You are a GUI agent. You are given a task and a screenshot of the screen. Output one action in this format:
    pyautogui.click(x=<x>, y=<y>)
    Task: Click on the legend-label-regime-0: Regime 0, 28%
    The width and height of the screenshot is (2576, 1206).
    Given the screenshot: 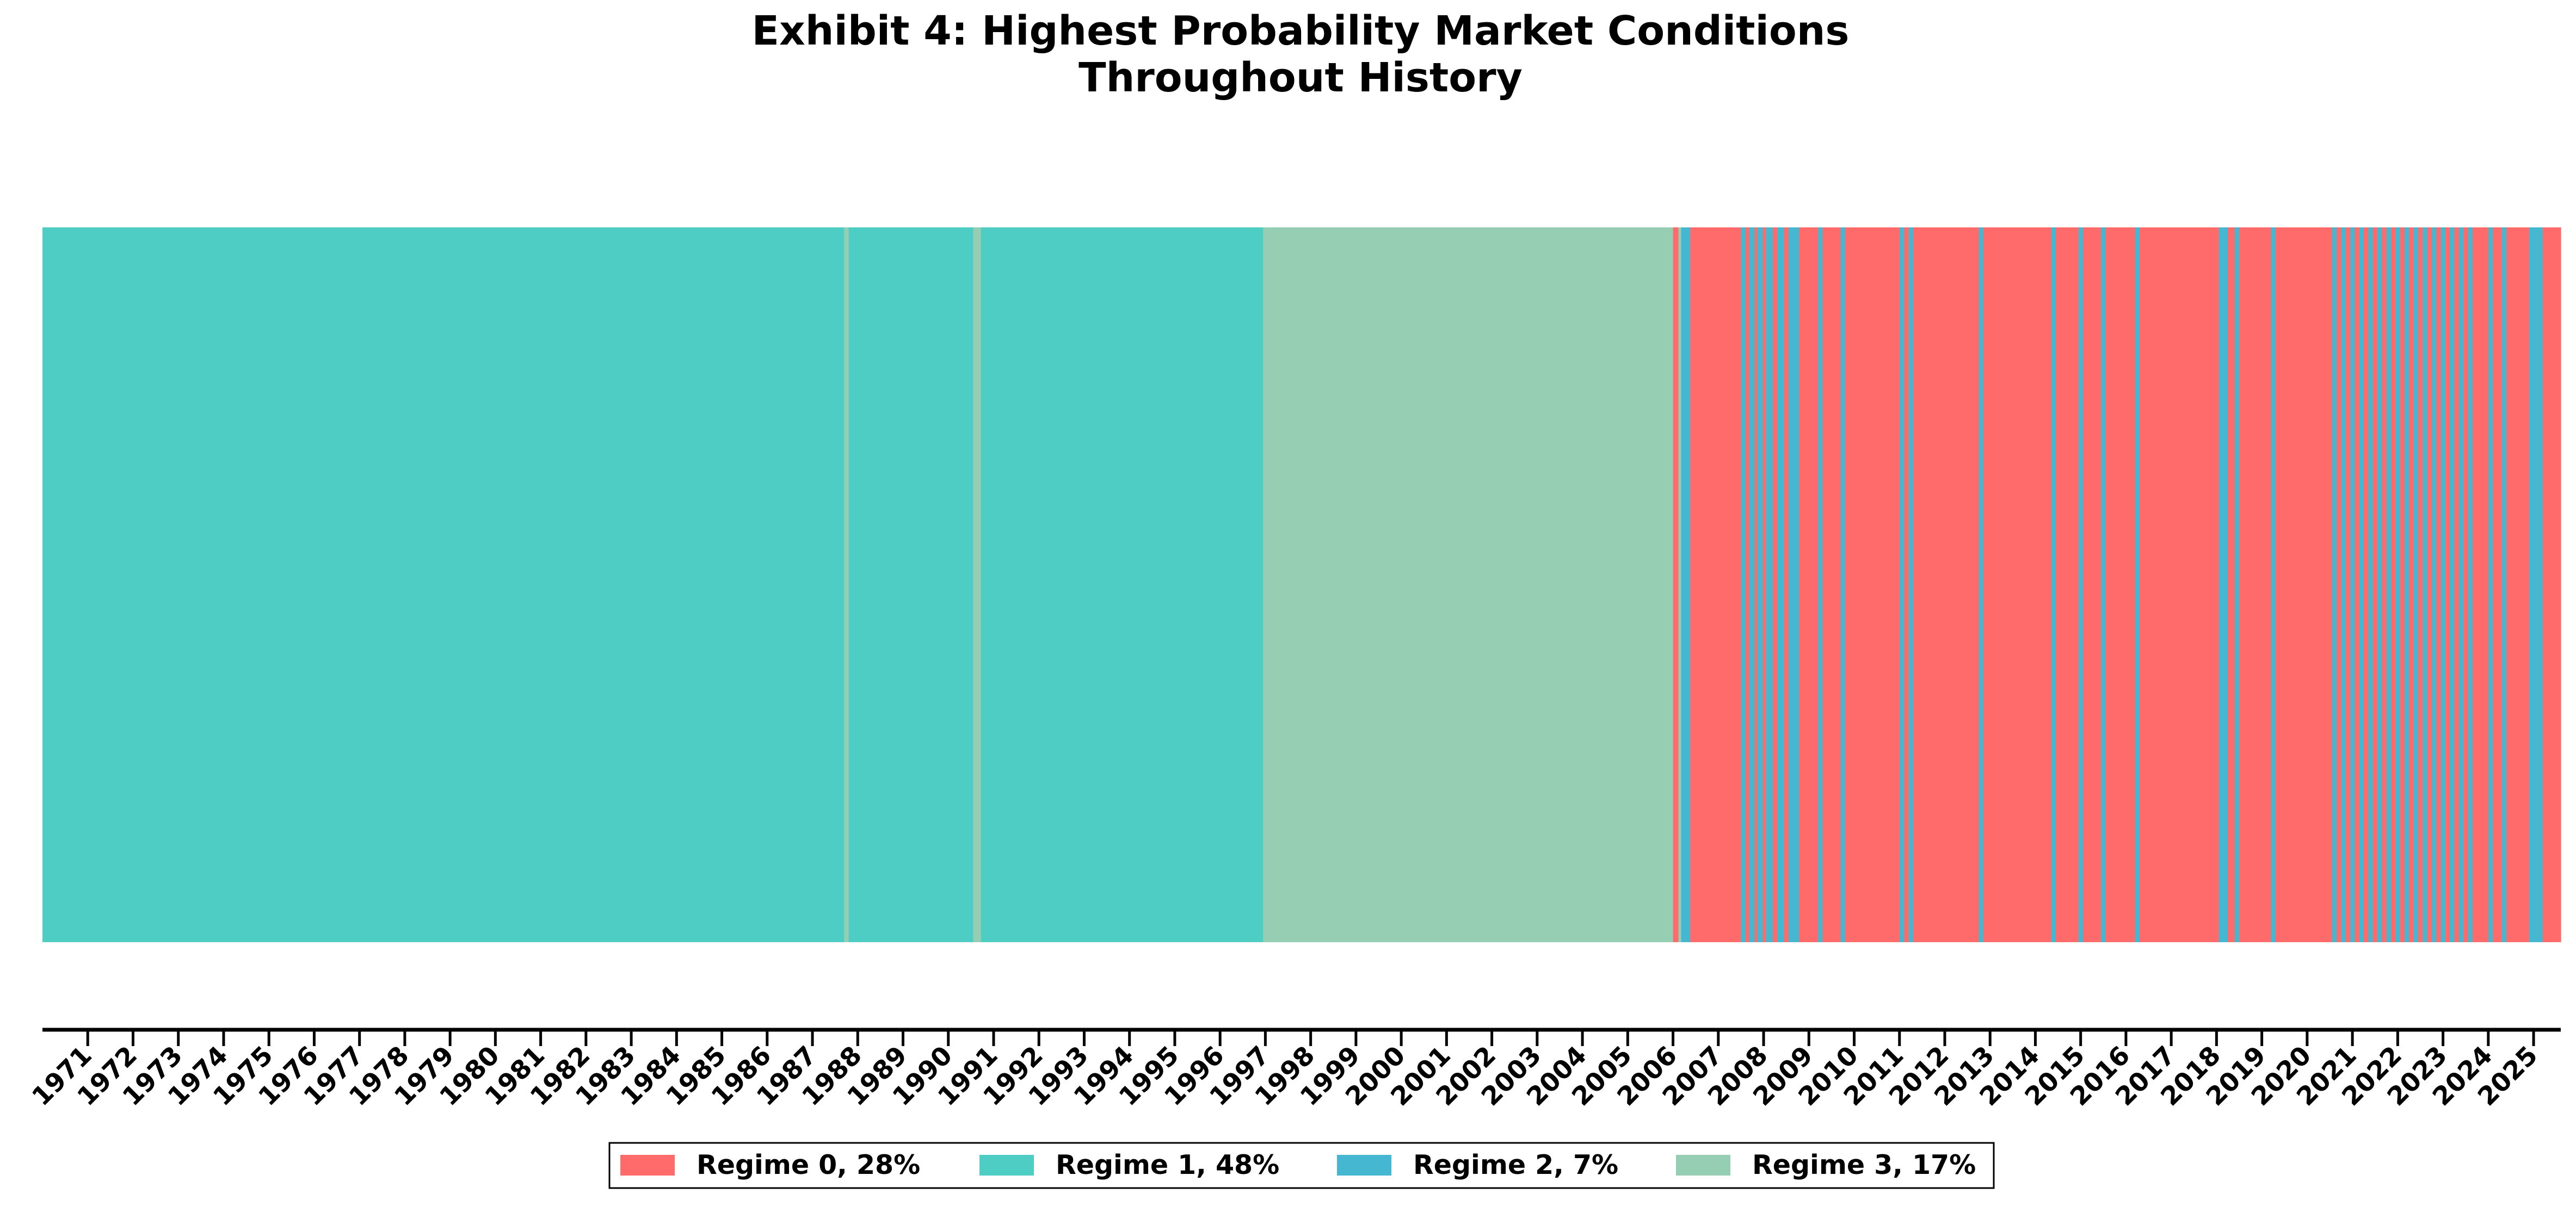 What is the action you would take?
    pyautogui.click(x=808, y=1164)
    